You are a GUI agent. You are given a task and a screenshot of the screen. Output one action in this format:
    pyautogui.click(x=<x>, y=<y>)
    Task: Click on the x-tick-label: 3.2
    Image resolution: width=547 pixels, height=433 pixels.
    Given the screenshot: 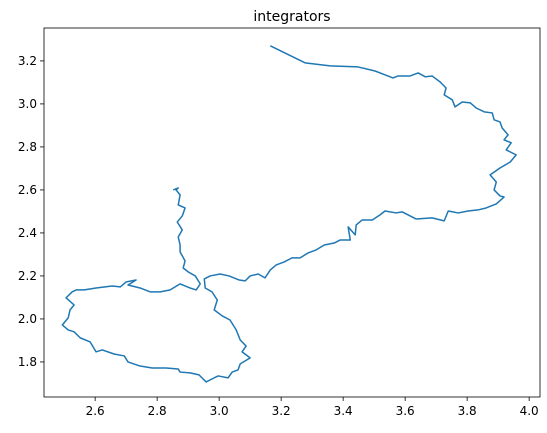 What is the action you would take?
    pyautogui.click(x=281, y=411)
    